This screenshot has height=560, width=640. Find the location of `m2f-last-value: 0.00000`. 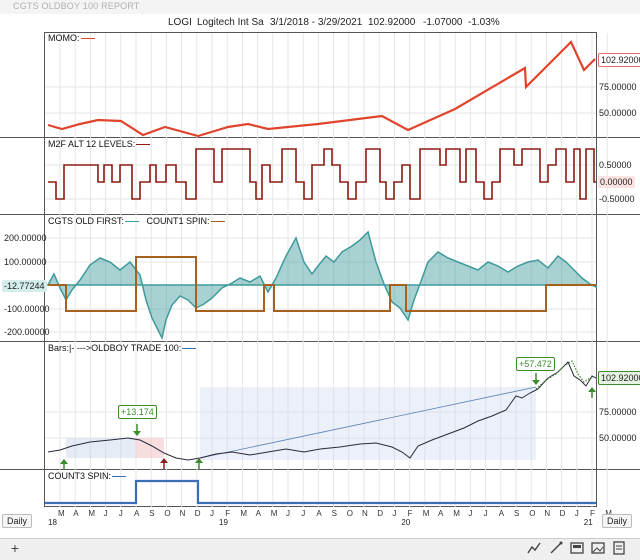

m2f-last-value: 0.00000 is located at coordinates (616, 182).